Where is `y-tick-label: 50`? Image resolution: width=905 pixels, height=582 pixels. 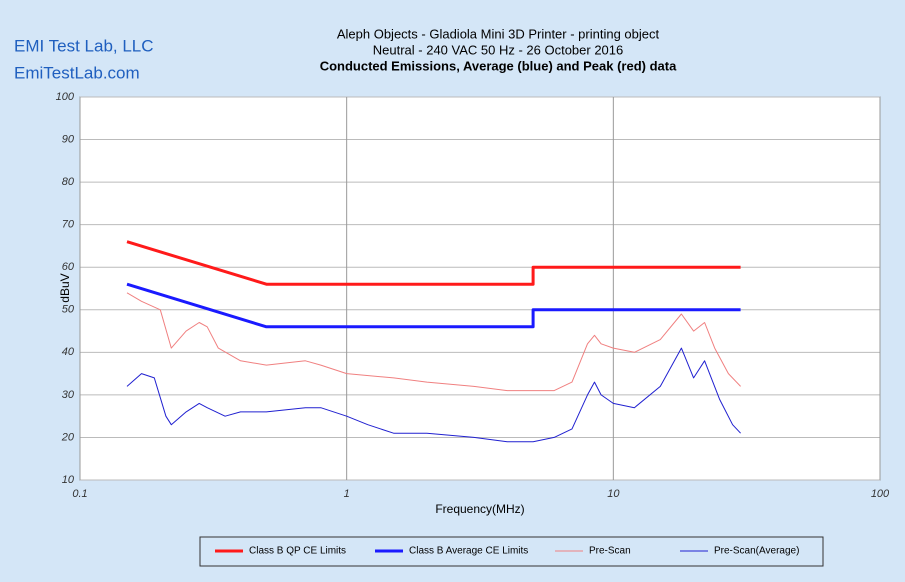 y-tick-label: 50 is located at coordinates (68, 310).